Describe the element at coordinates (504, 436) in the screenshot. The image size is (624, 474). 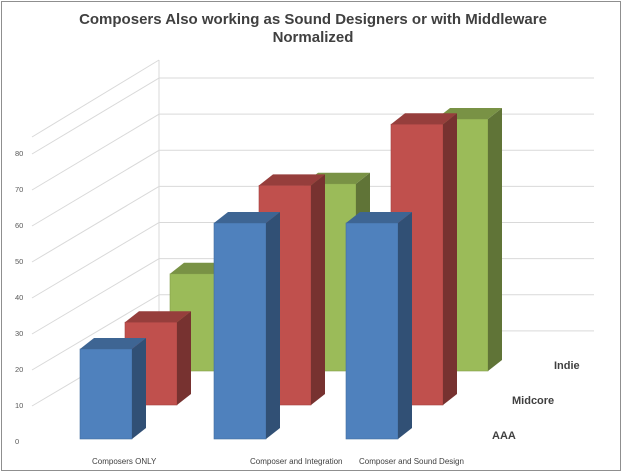
I see `series-label-aaa: AAA` at that location.